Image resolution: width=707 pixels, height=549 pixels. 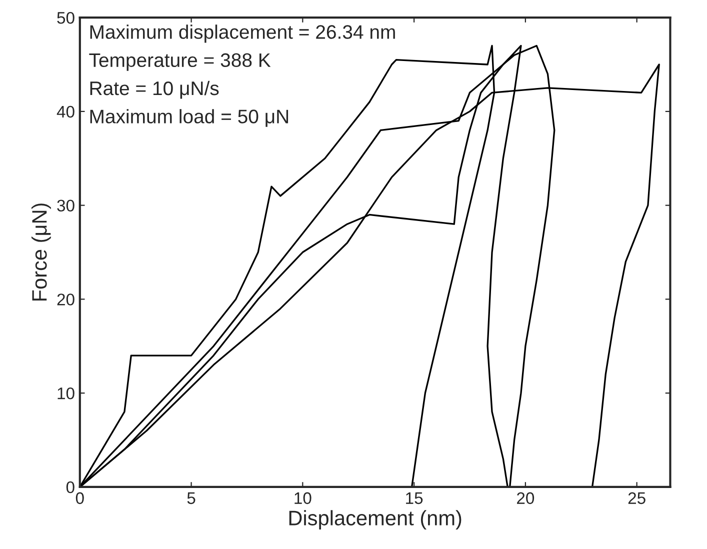 I want to click on x-tick-label: 0, so click(x=80, y=498).